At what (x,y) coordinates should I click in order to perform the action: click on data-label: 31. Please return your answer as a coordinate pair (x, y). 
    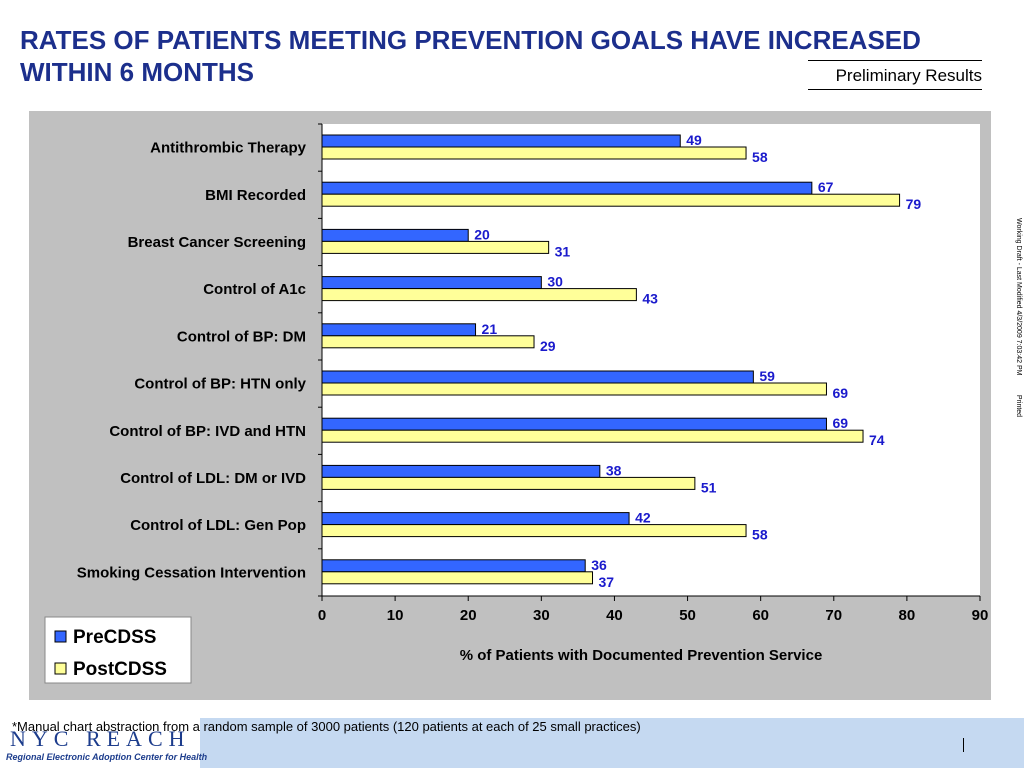
    Looking at the image, I should click on (563, 251).